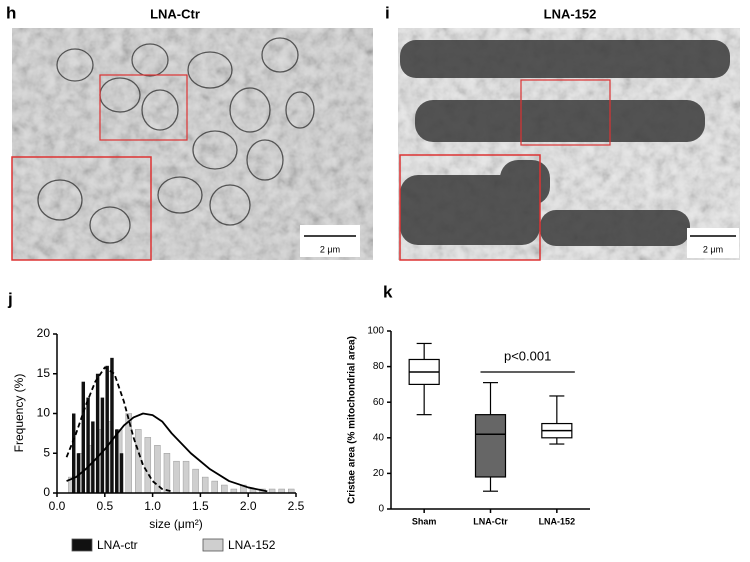 Image resolution: width=750 pixels, height=562 pixels. Describe the element at coordinates (57, 506) in the screenshot. I see `x-tick-label: 0.0` at that location.